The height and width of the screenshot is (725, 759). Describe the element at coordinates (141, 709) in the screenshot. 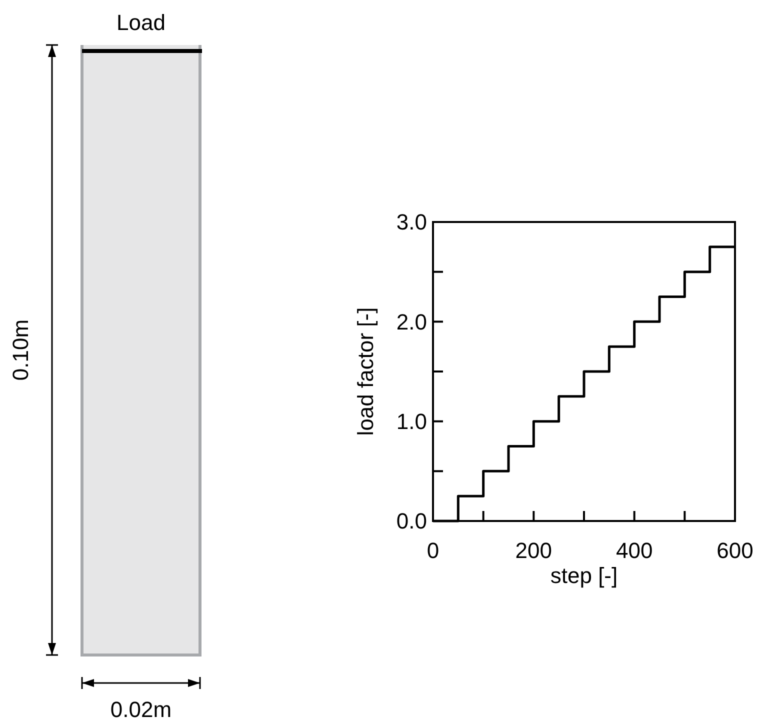

I see `text: 0.02m` at that location.